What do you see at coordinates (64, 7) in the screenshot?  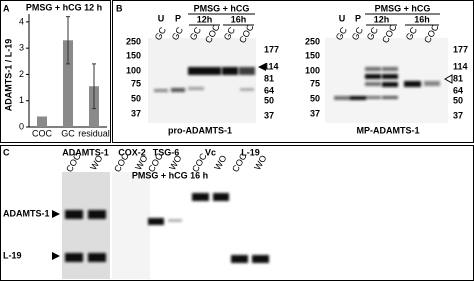 I see `chart-title: PMSG + hCG 12 h` at bounding box center [64, 7].